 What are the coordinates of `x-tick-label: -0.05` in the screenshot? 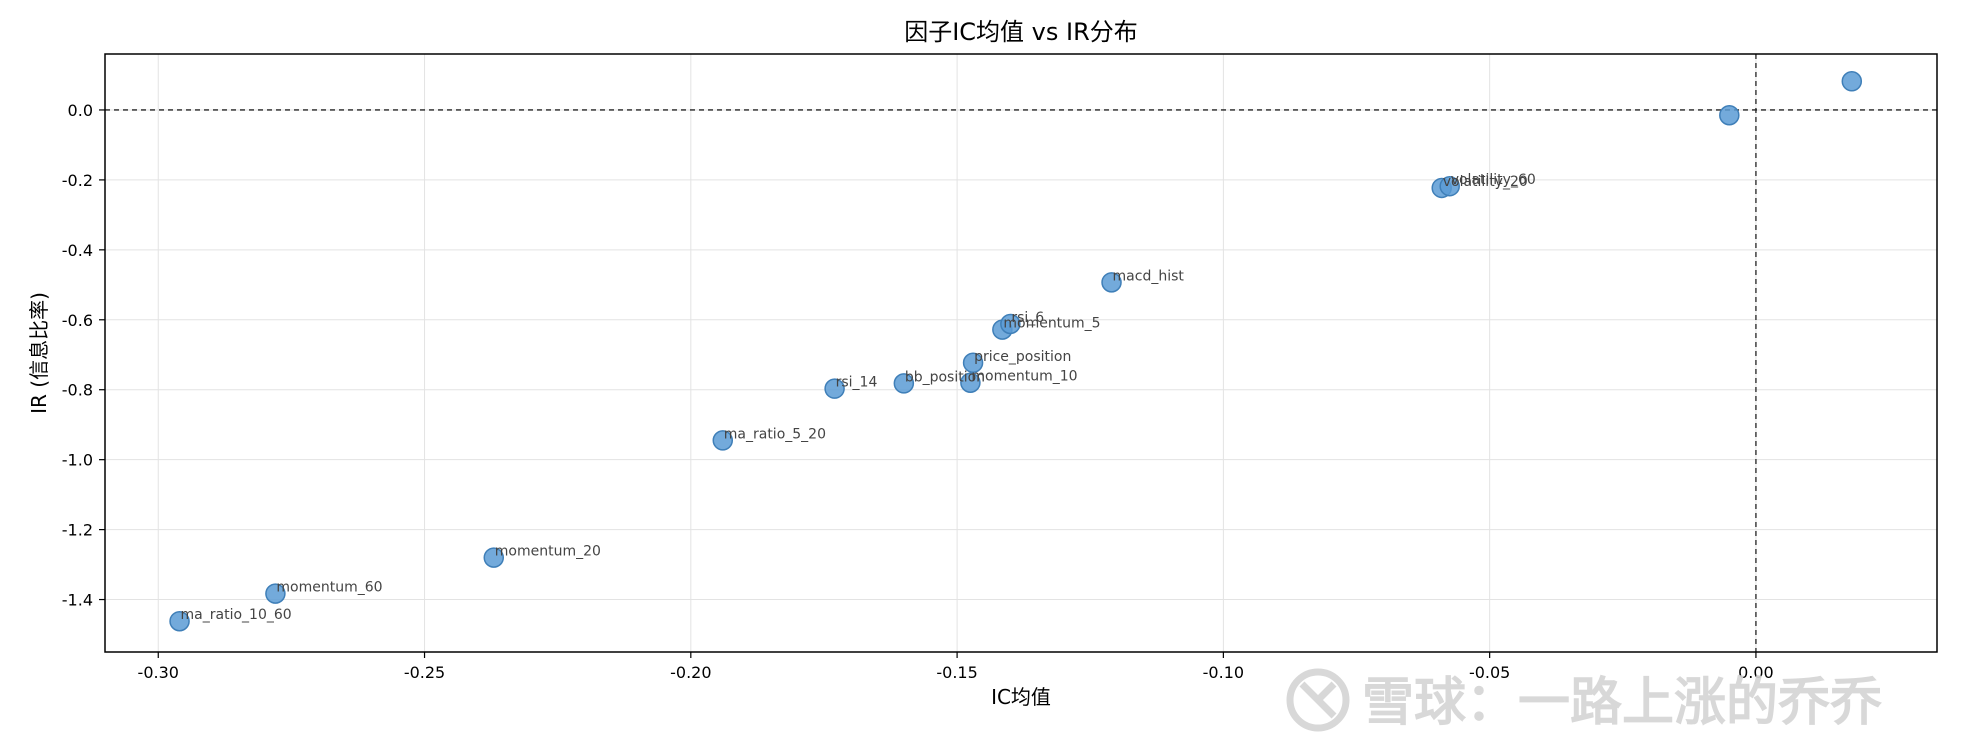 It's located at (1489, 672).